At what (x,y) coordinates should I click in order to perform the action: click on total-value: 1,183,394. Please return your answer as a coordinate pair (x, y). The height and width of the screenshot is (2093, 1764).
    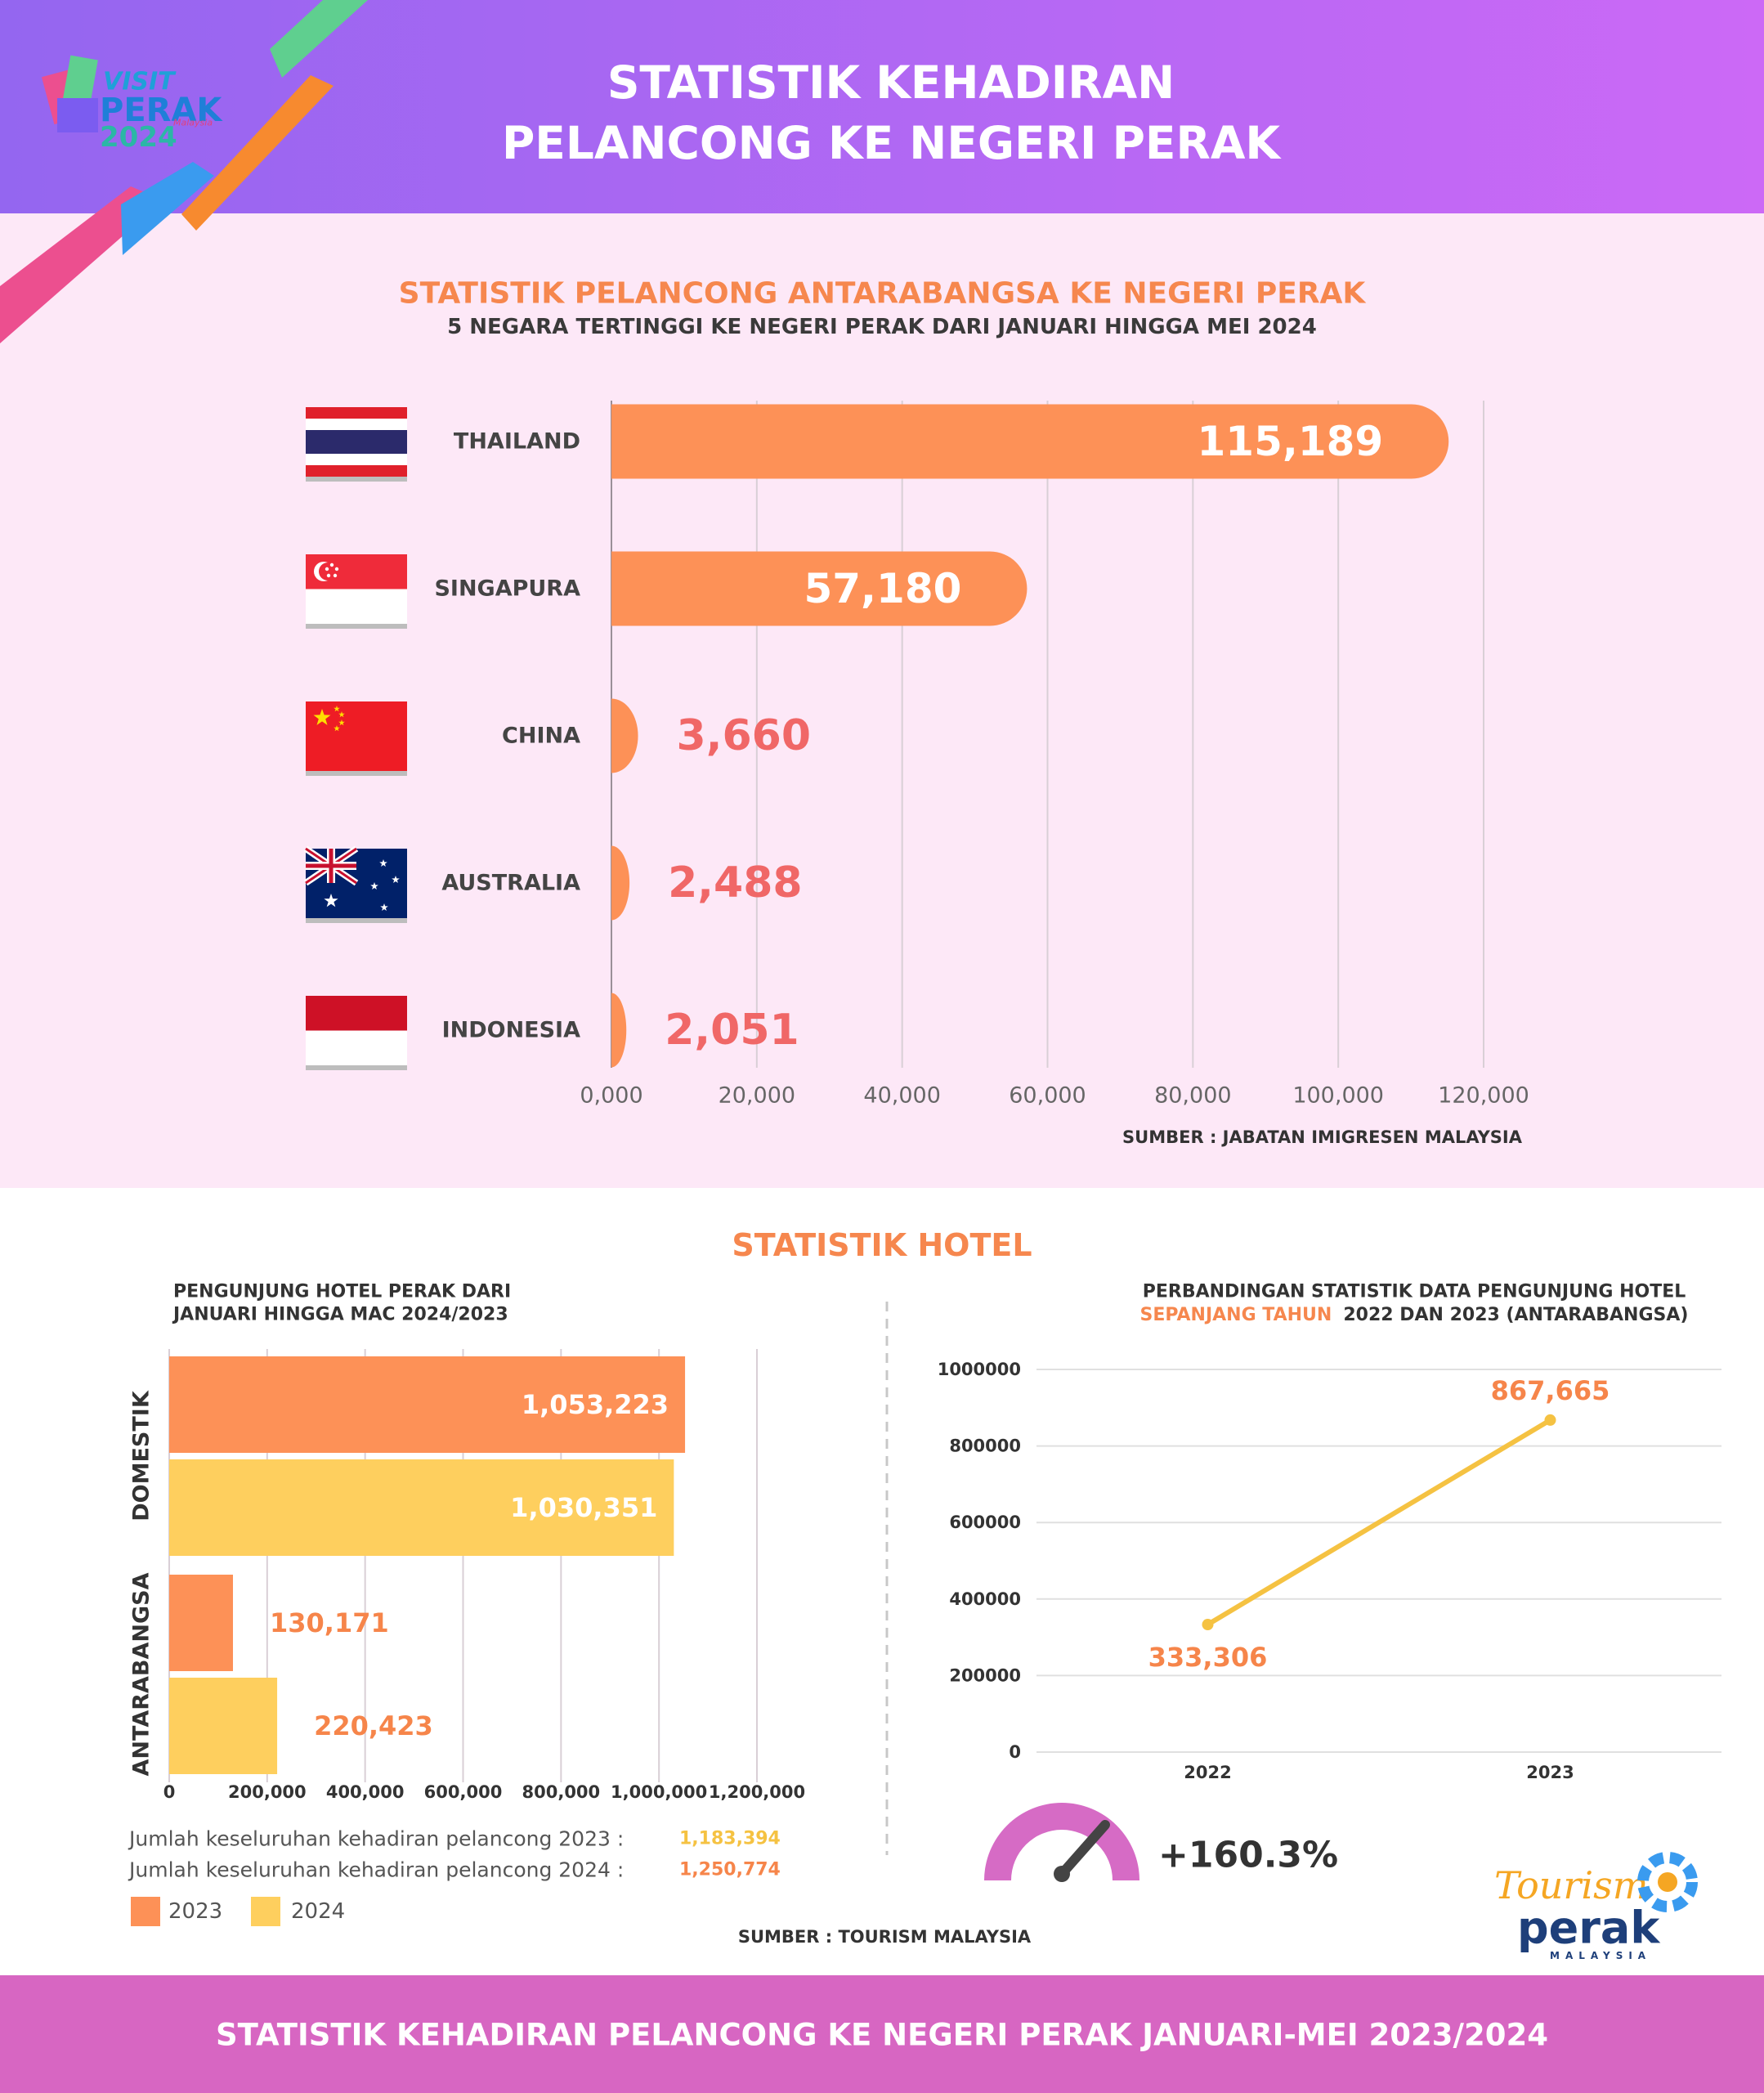
    Looking at the image, I should click on (730, 1839).